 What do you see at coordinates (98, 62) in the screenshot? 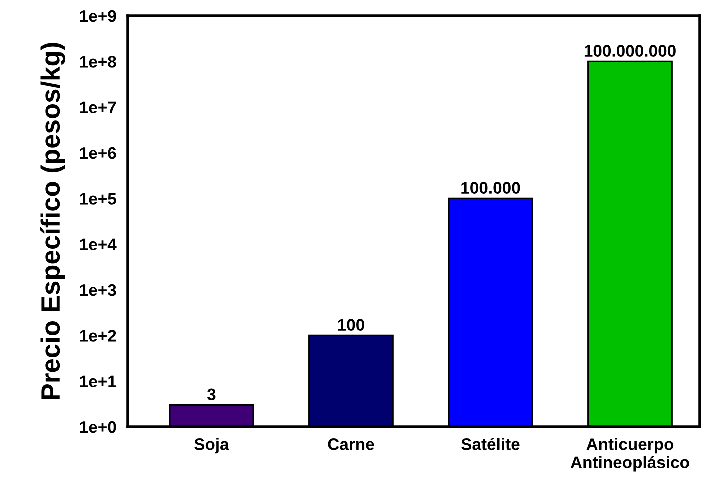
I see `y-tick-label: 1e+8` at bounding box center [98, 62].